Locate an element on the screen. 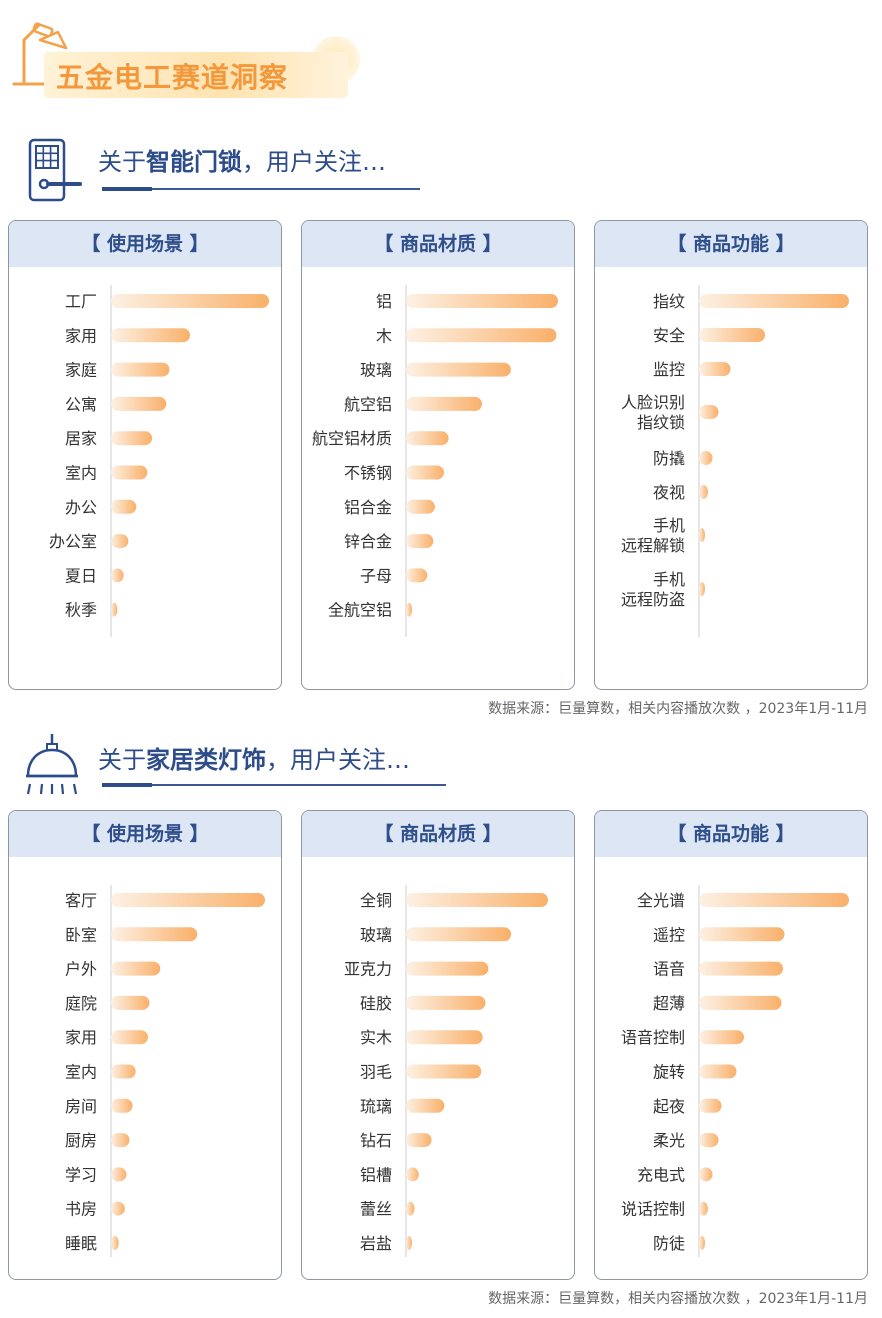 This screenshot has height=1318, width=882. category-label: 航空铝材质 is located at coordinates (352, 438).